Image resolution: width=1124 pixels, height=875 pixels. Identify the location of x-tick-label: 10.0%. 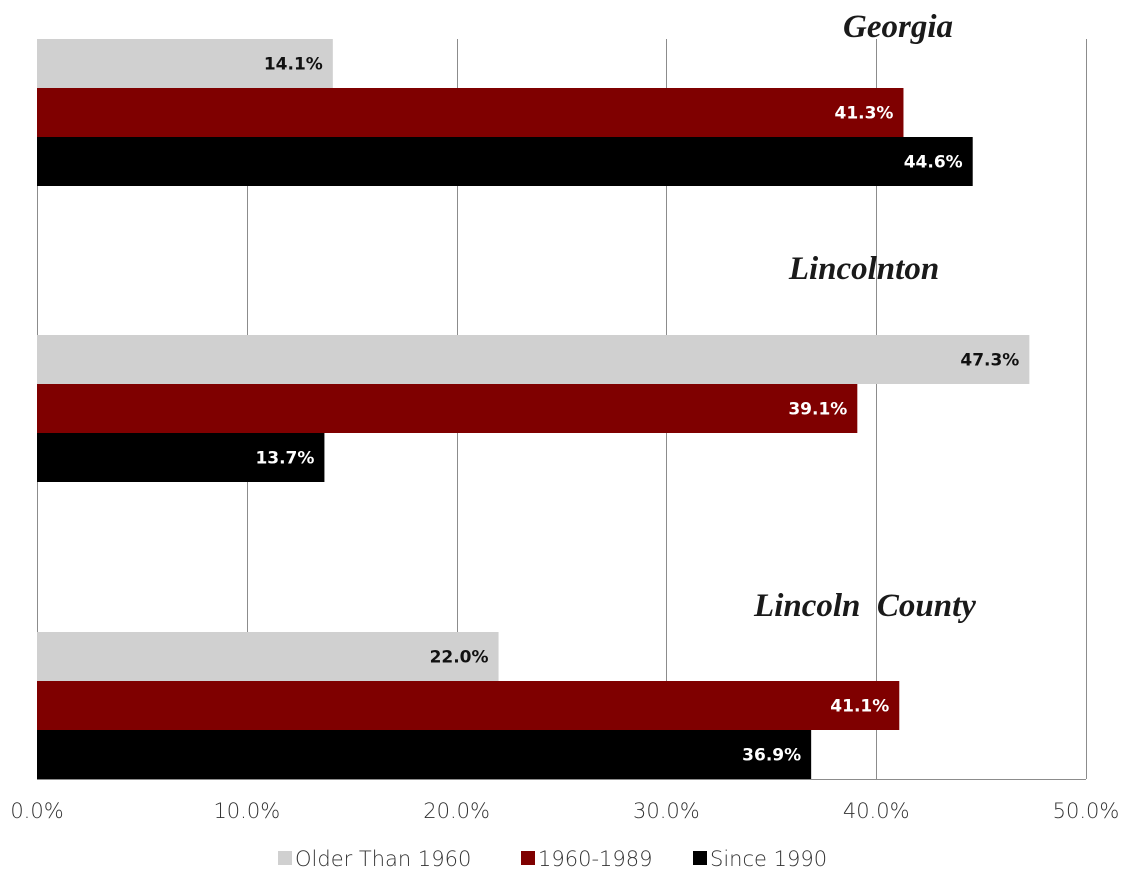
(246, 811).